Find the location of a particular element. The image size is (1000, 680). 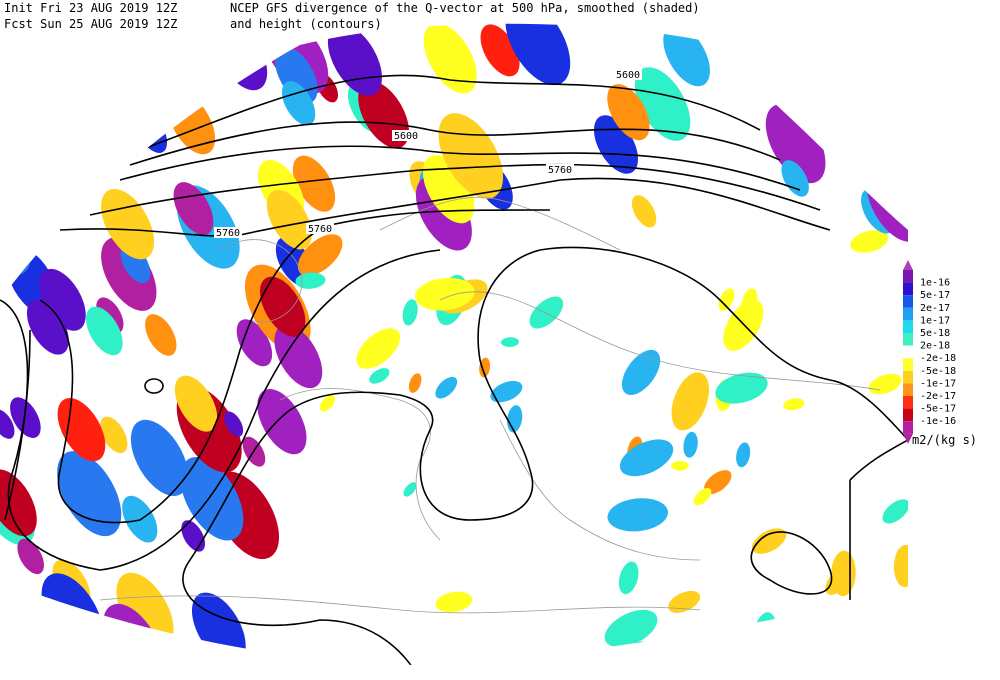

init-time: Init Fri 23 AUG 2019 12Z is located at coordinates (90, 8).